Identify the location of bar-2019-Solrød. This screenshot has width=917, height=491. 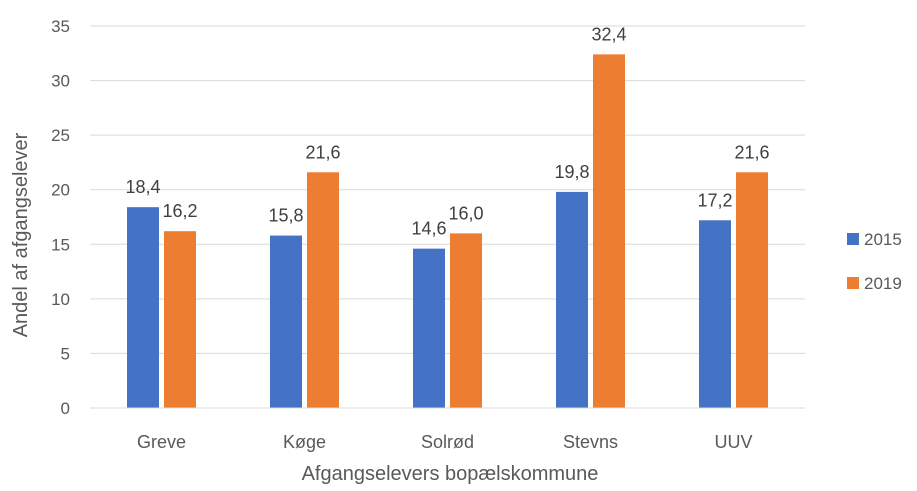
(466, 320).